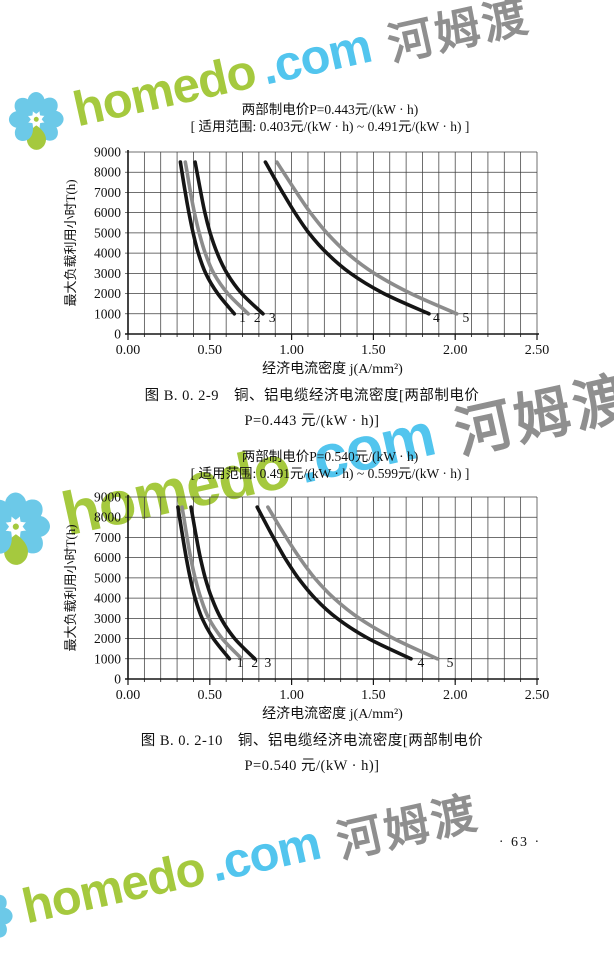 The width and height of the screenshot is (614, 955). What do you see at coordinates (312, 421) in the screenshot?
I see `chart-1-caption-line2: P=0.443 元/(kW · h)]` at bounding box center [312, 421].